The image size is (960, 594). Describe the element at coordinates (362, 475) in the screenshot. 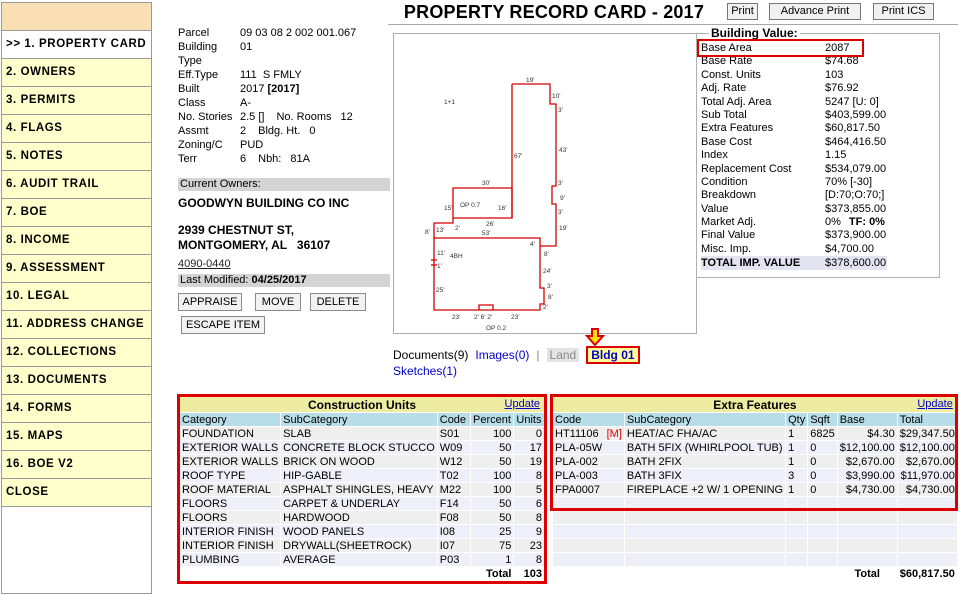

I see `construction-row: ROOF TYPE HIP-GABLE T02 100 8` at that location.